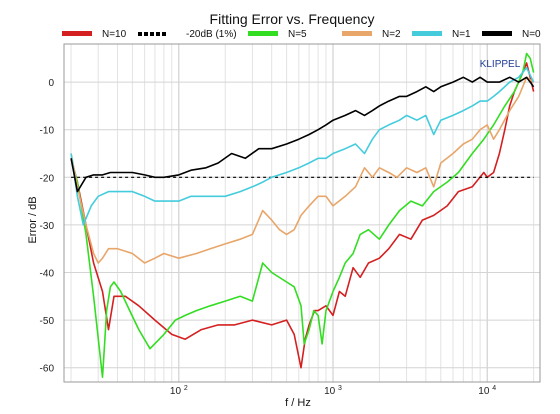 This screenshot has height=414, width=560. What do you see at coordinates (51, 83) in the screenshot?
I see `y-tick-label: 0` at bounding box center [51, 83].